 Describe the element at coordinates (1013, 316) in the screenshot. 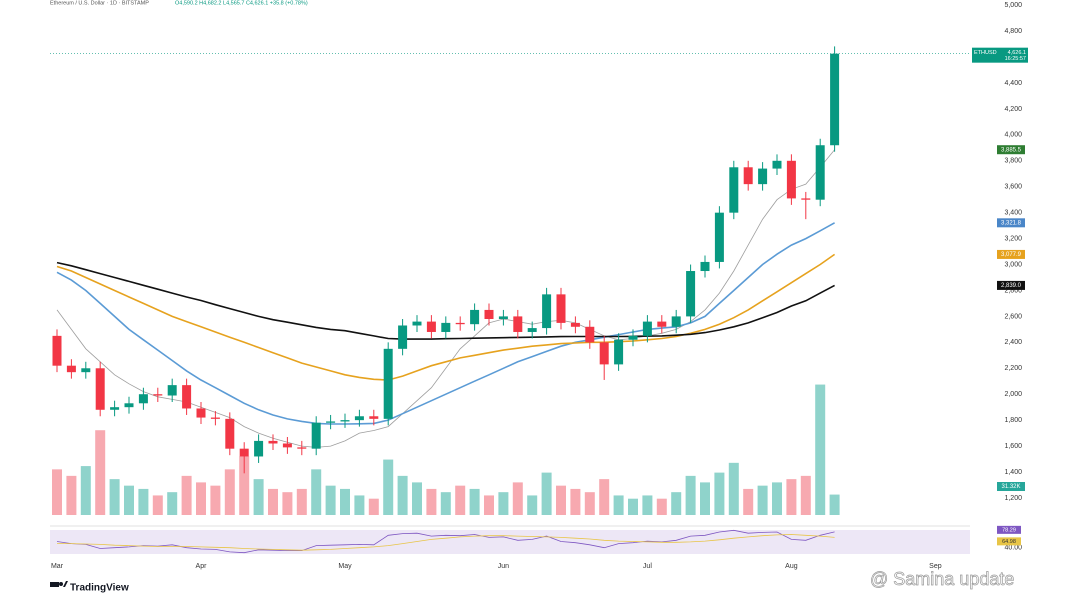

I see `y-tick-label: 2,600` at that location.